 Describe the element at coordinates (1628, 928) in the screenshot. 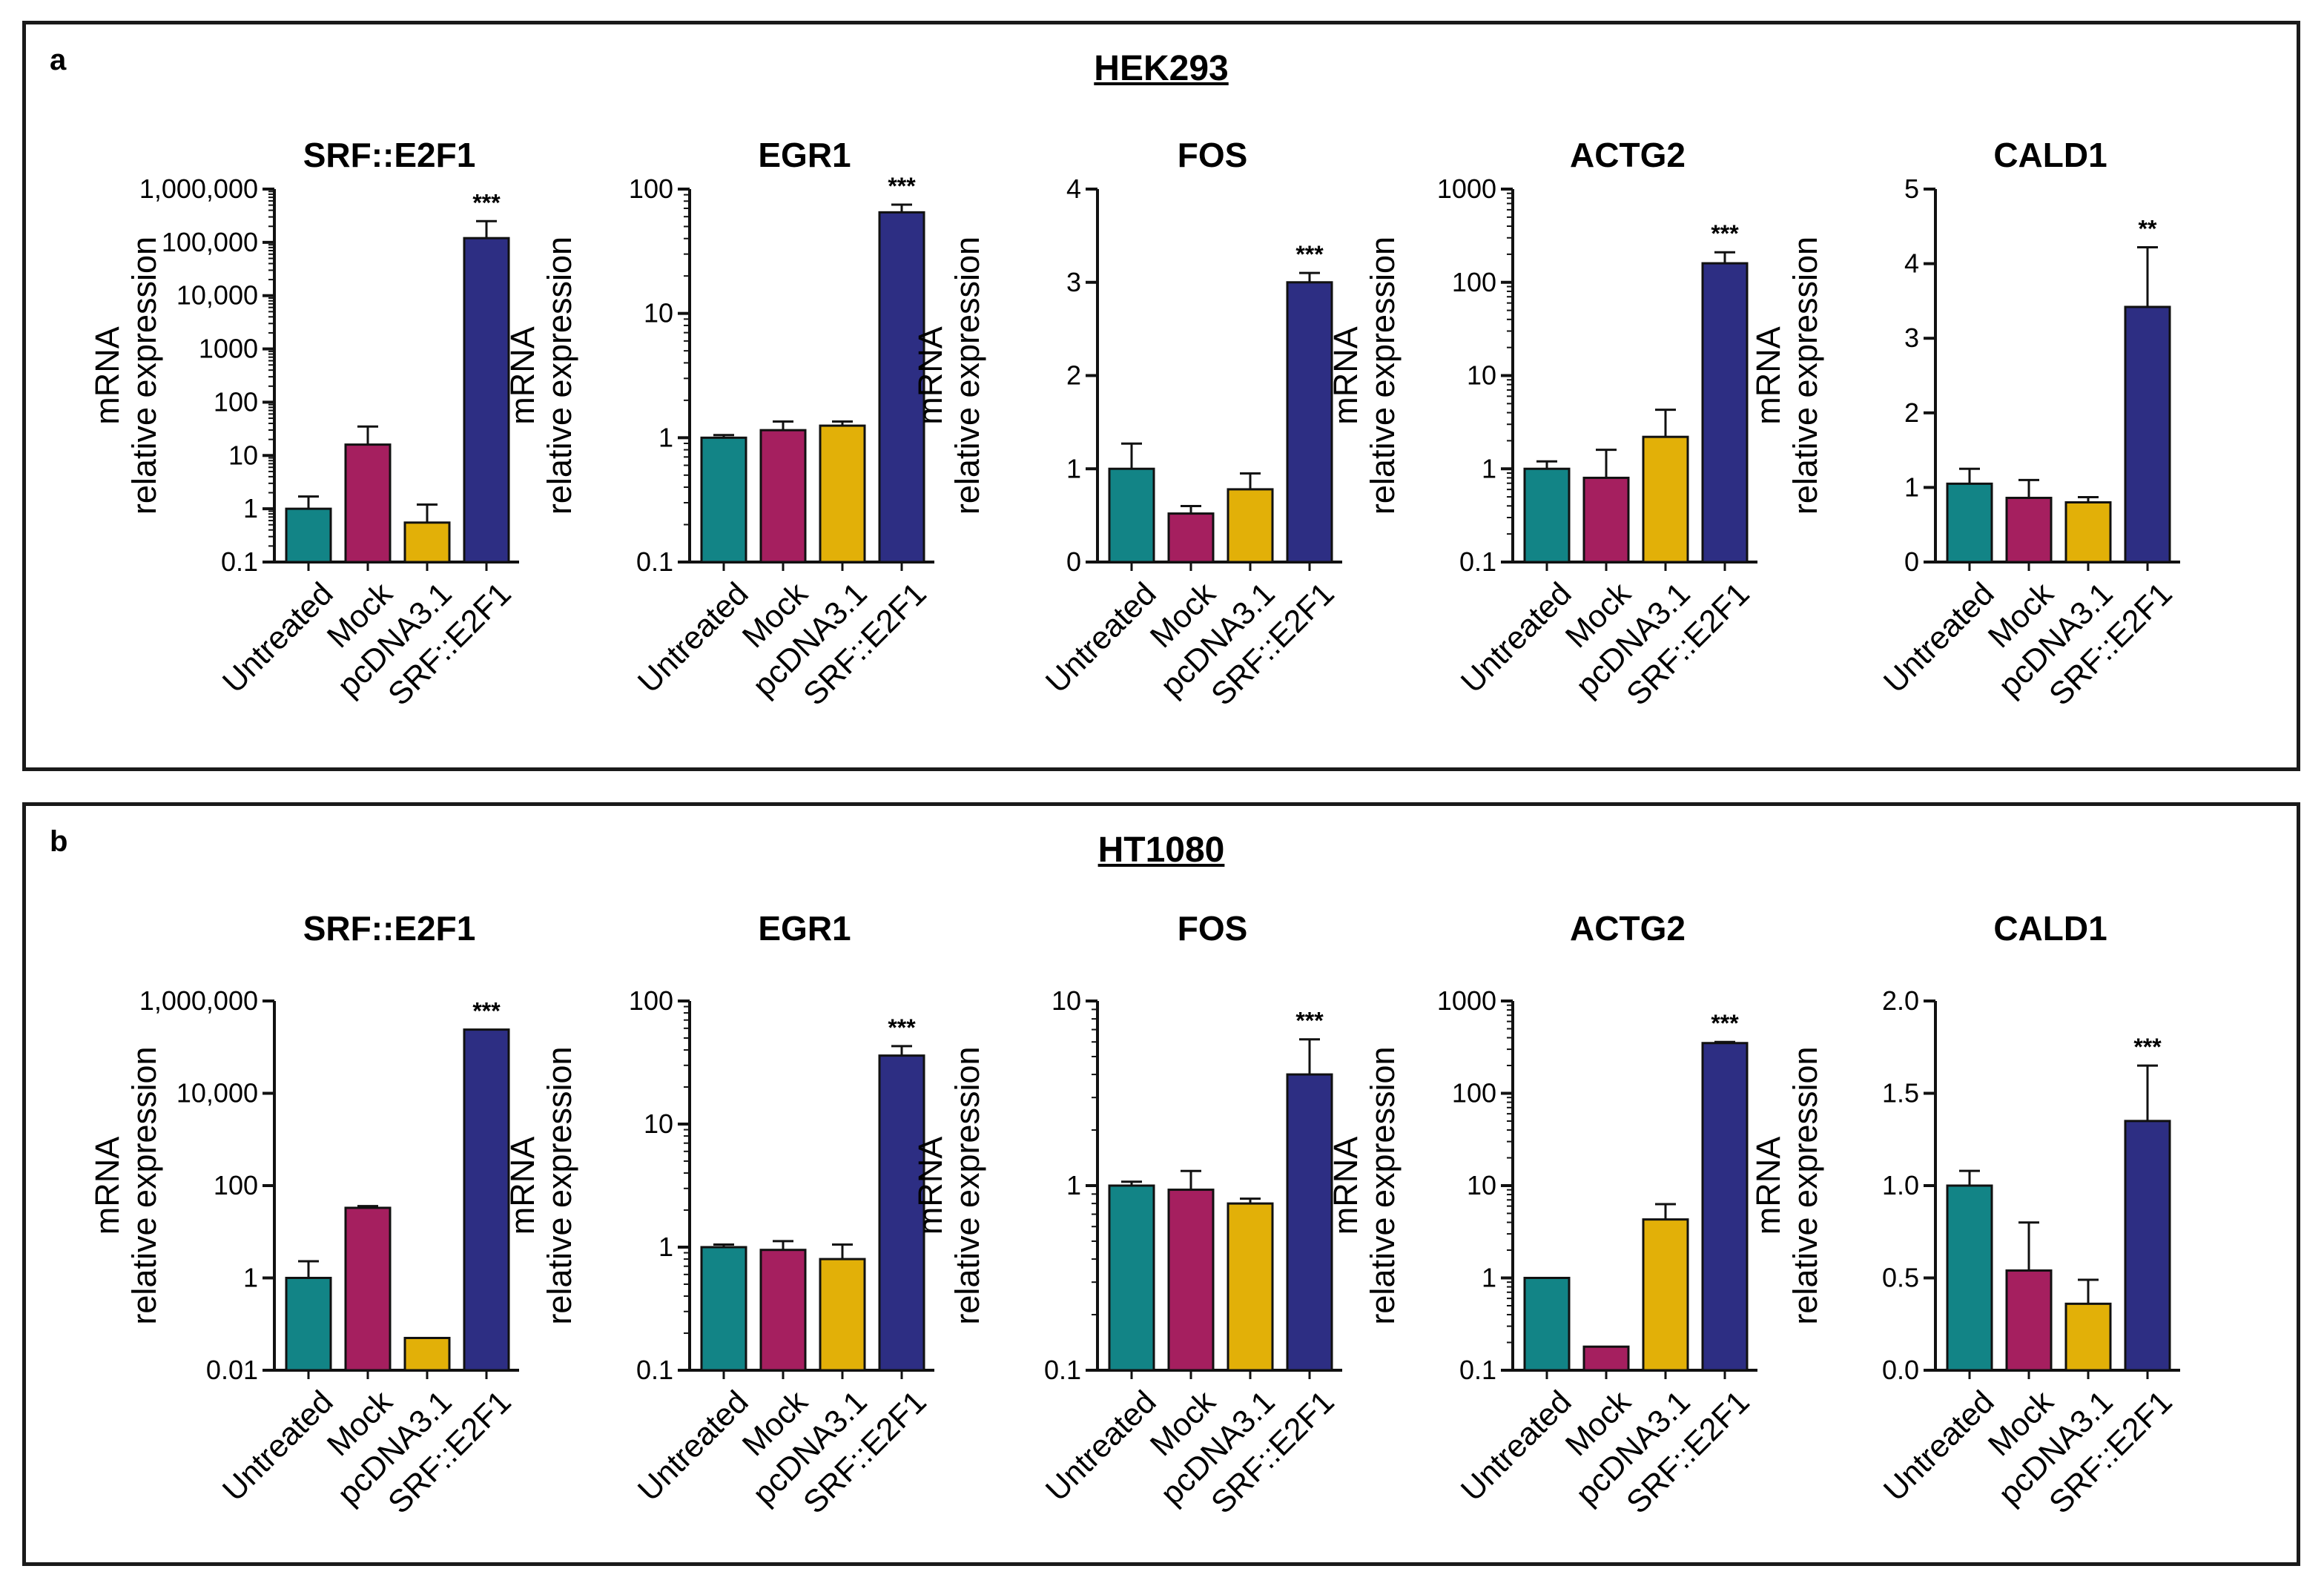

I see `chart-b-actg2-title: ACTG2` at that location.